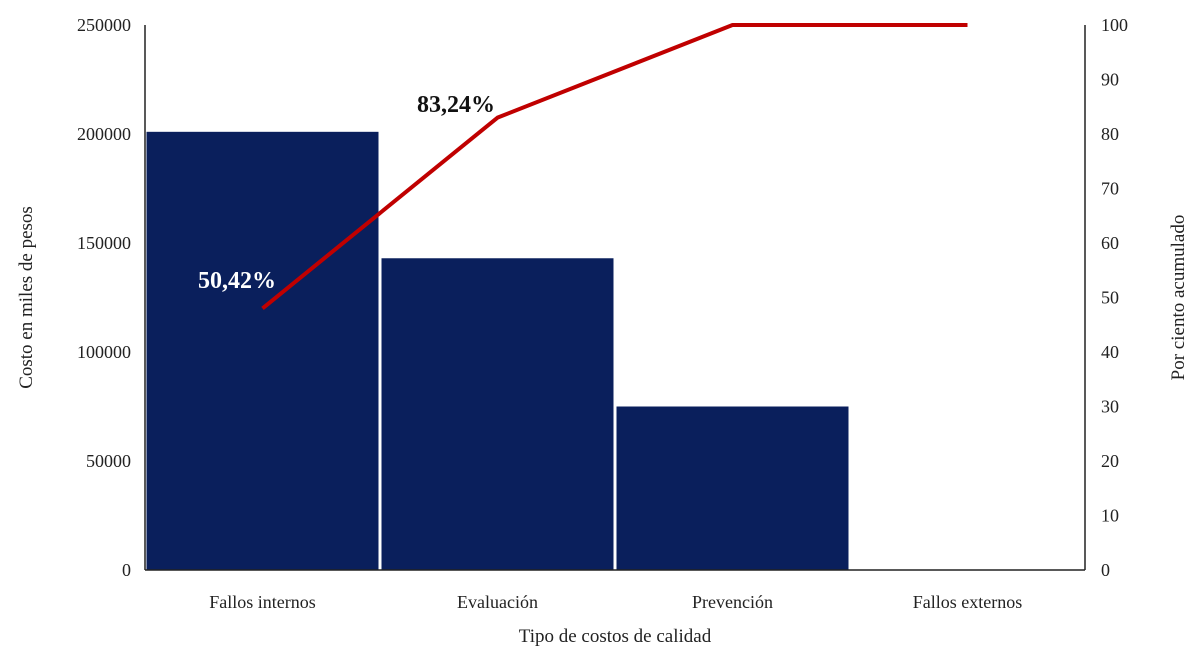 The image size is (1200, 650). I want to click on y2-tick-label: 0, so click(1105, 570).